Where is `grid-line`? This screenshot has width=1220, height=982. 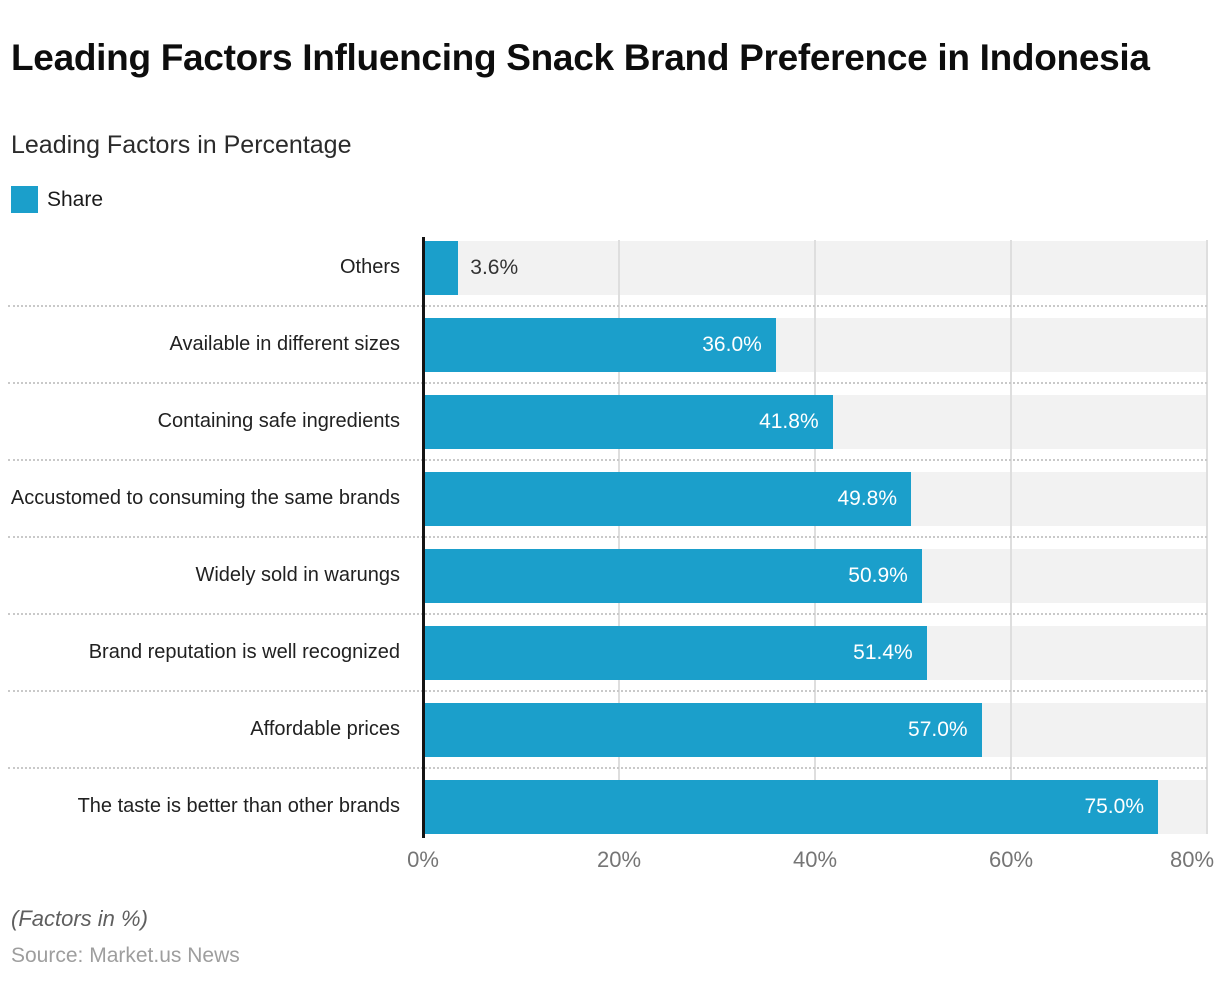
grid-line is located at coordinates (1207, 537).